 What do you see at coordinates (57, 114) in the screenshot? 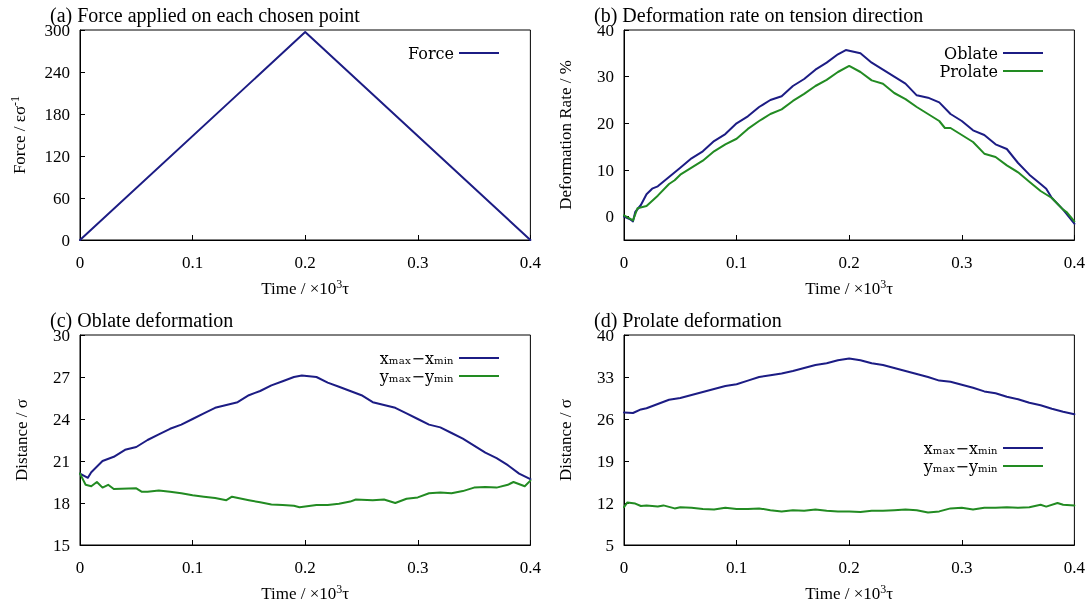
I see `y-tick-label: 180` at bounding box center [57, 114].